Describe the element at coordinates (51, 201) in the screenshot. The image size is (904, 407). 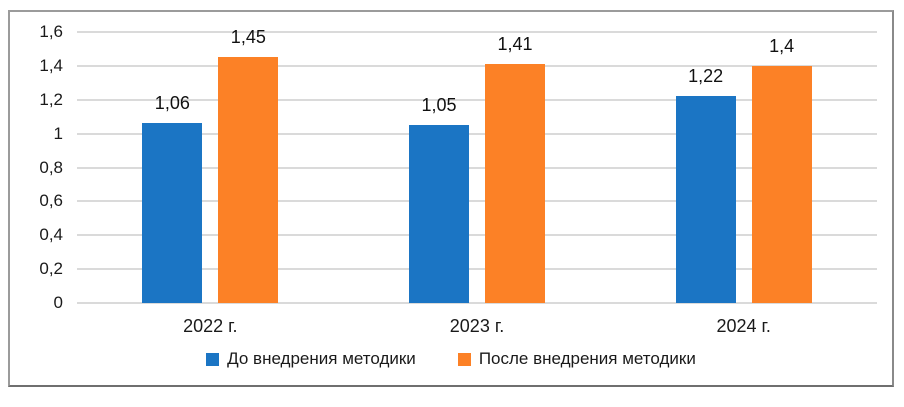
I see `y-tick-label: 0,6` at that location.